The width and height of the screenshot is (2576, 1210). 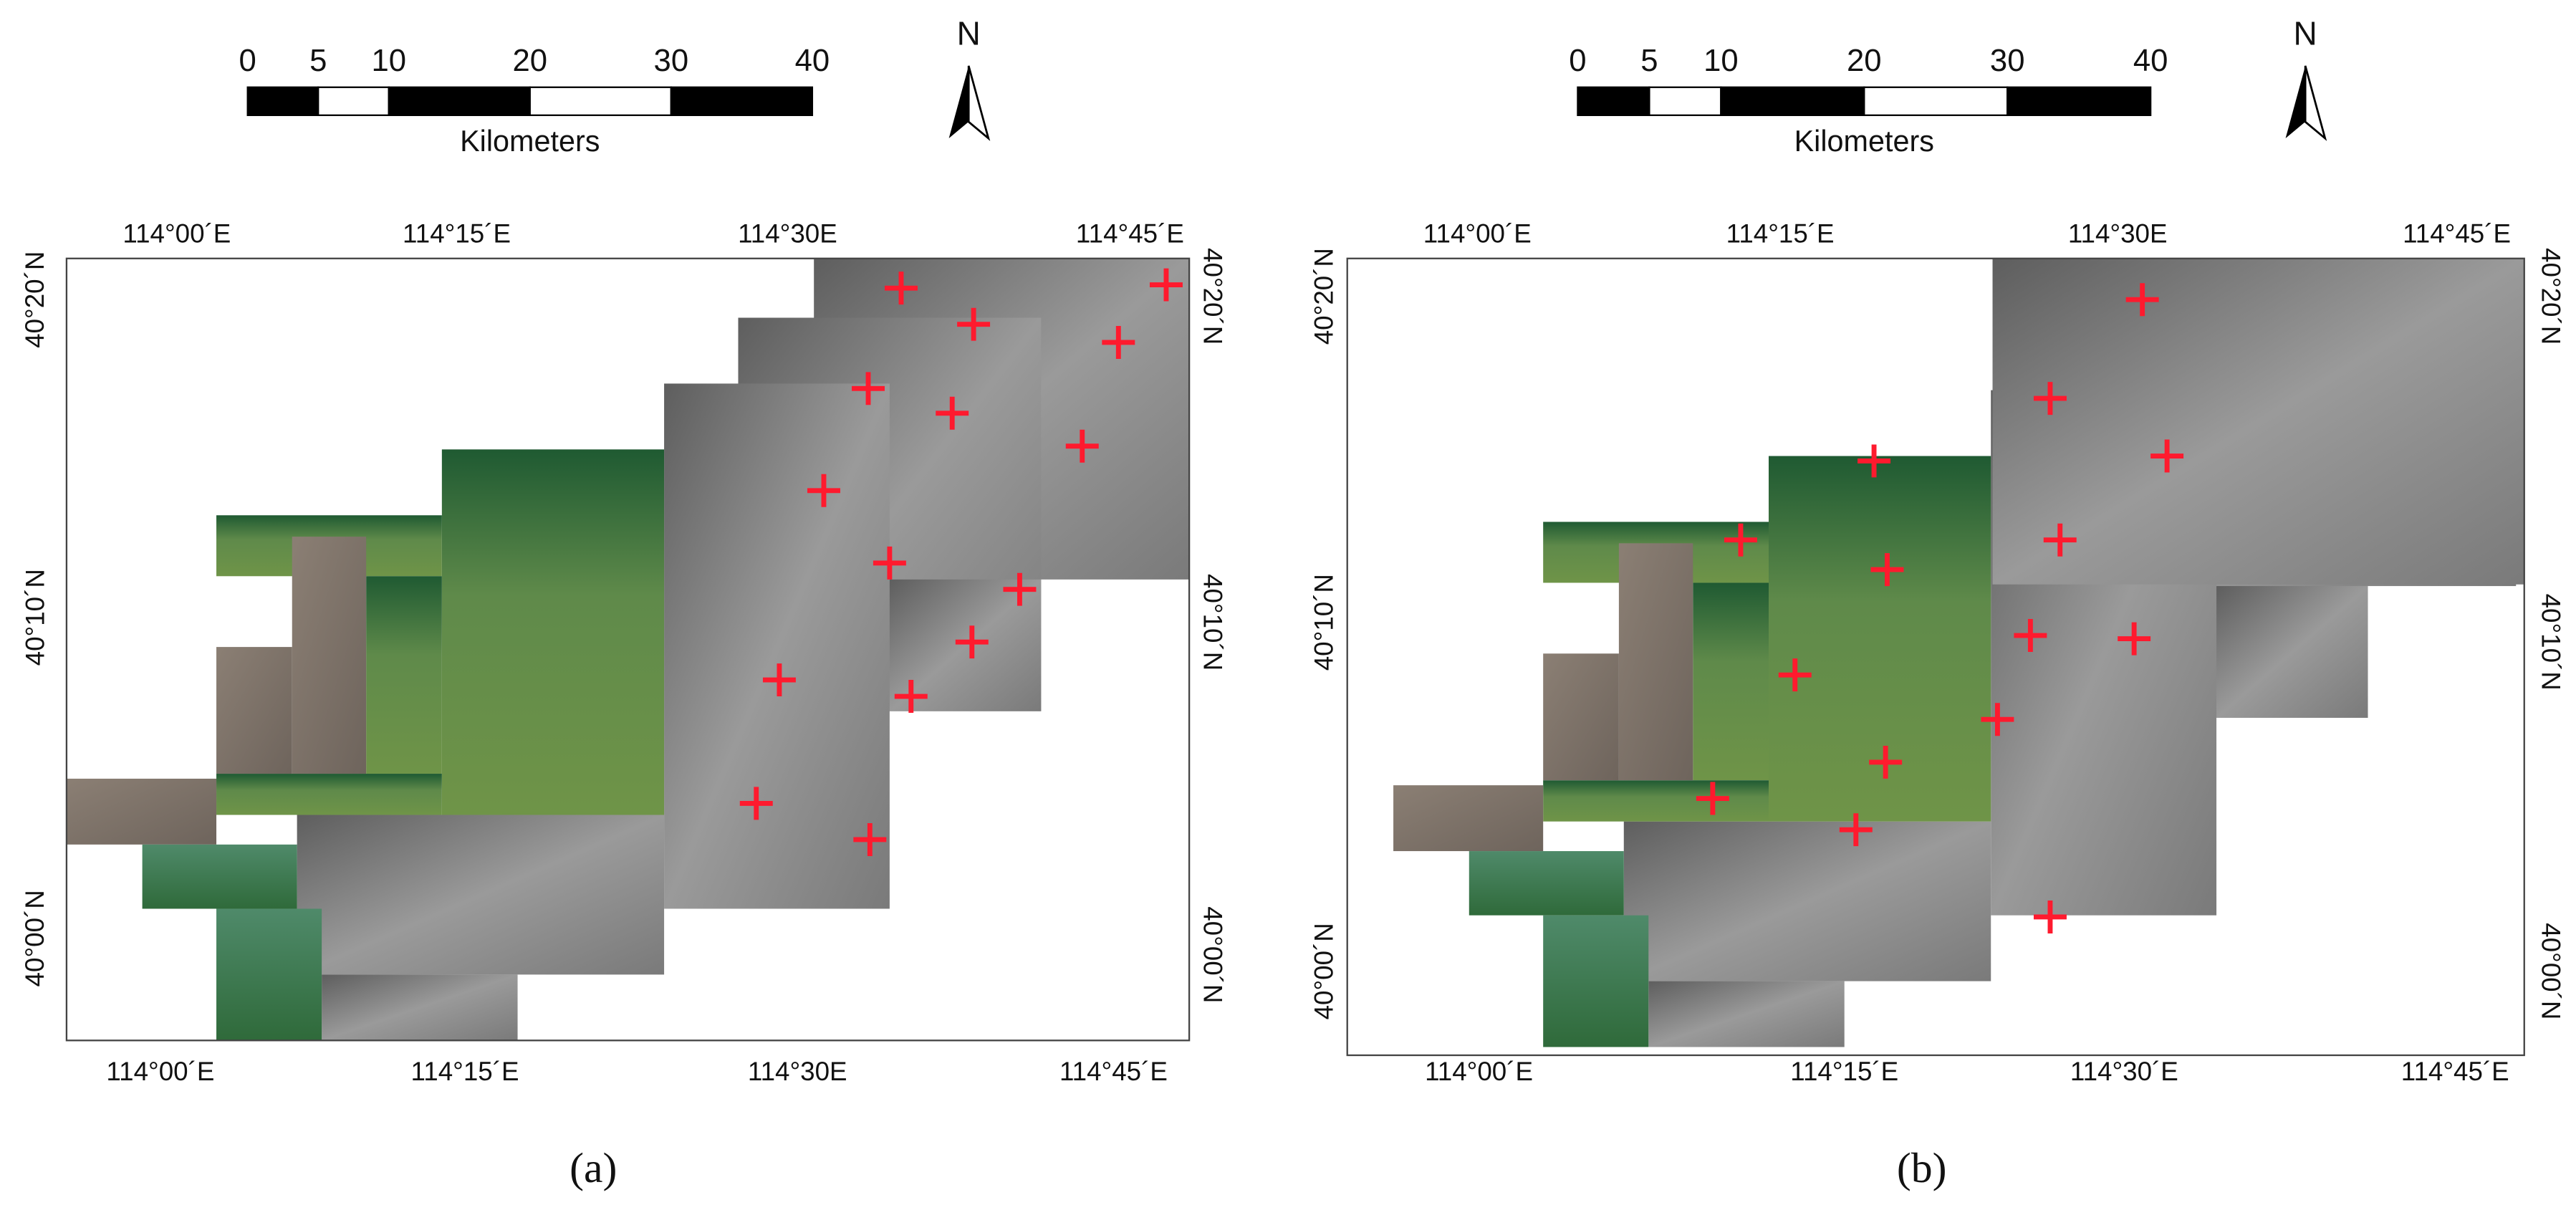 I want to click on panel-caption: (a), so click(x=593, y=1167).